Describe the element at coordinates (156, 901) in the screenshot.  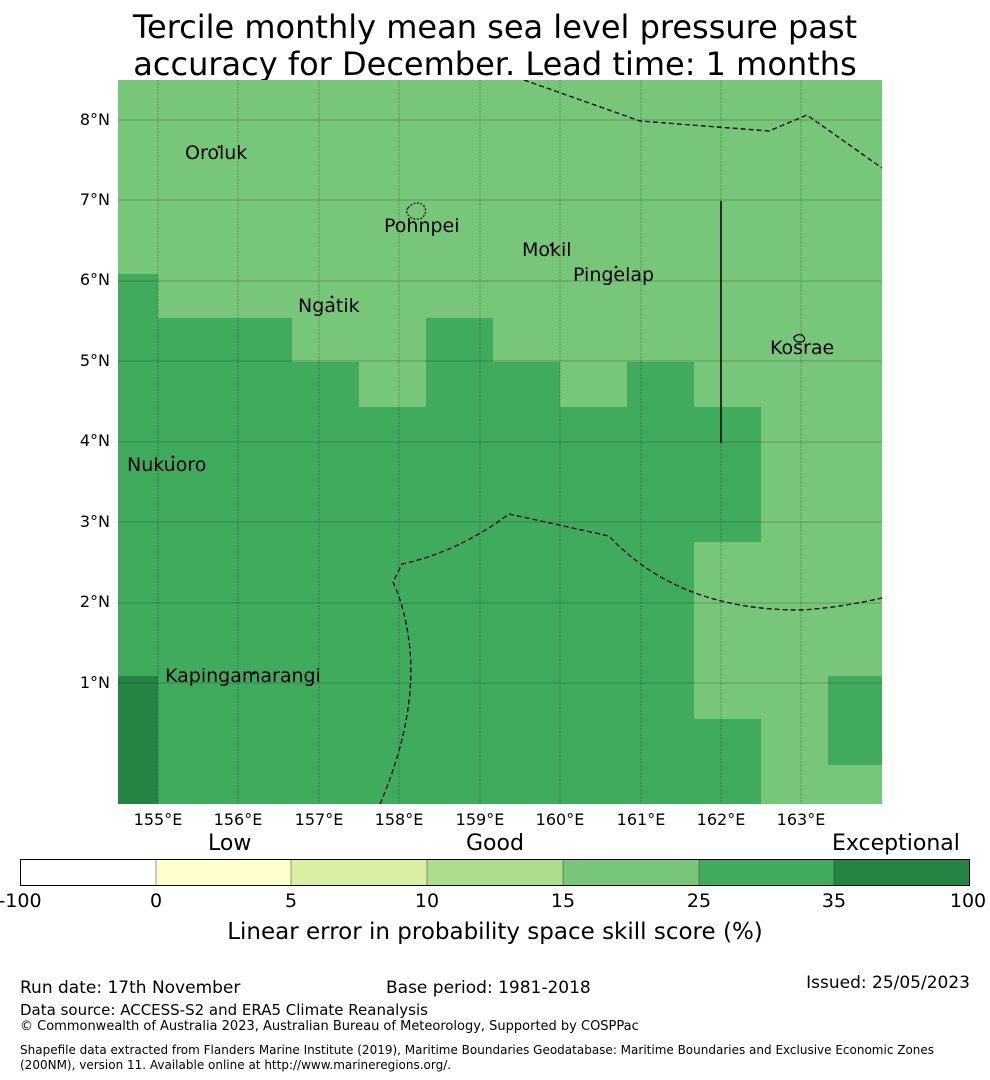
I see `colorbar-tick-0: 0` at that location.